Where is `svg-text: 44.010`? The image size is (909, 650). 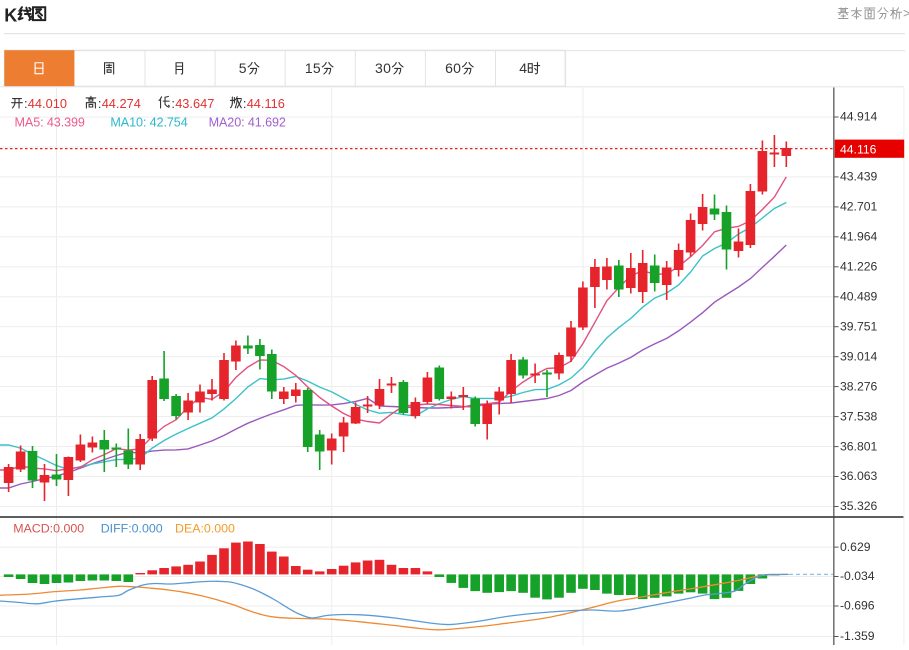 svg-text: 44.010 is located at coordinates (47, 103).